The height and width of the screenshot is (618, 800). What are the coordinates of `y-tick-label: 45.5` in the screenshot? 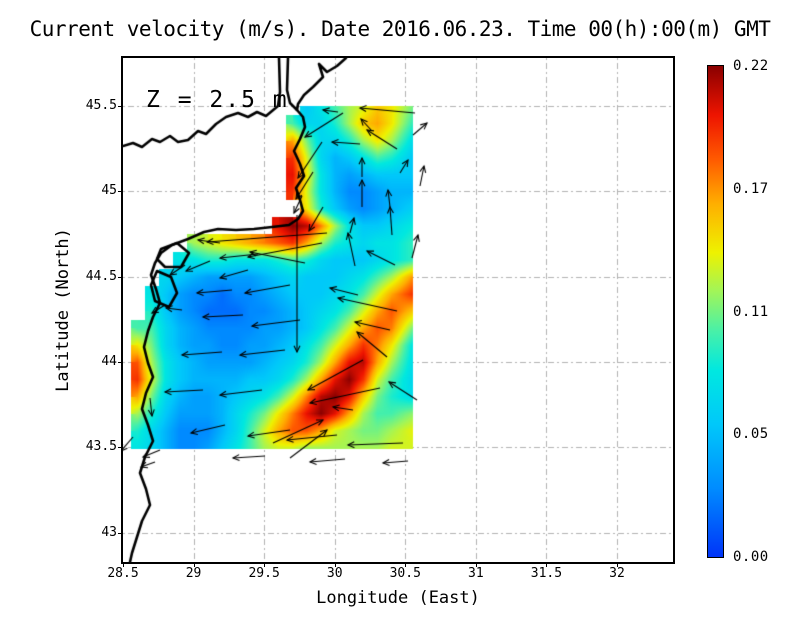 It's located at (101, 105).